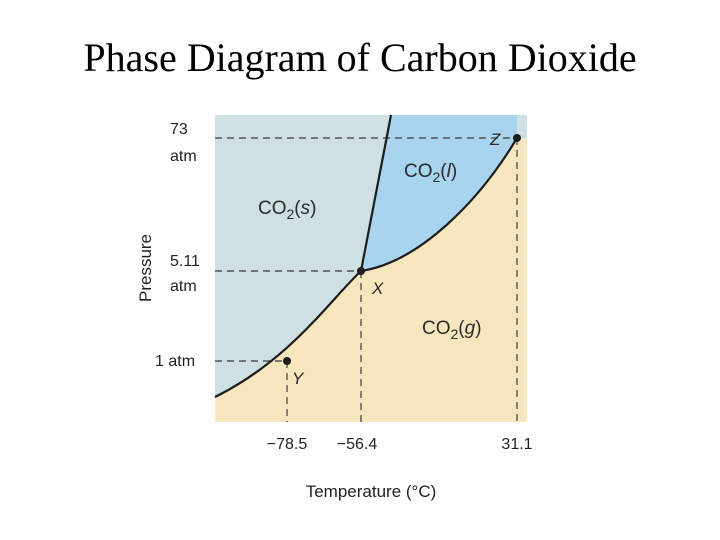 This screenshot has width=720, height=540. What do you see at coordinates (495, 139) in the screenshot?
I see `point-z-label: Z` at bounding box center [495, 139].